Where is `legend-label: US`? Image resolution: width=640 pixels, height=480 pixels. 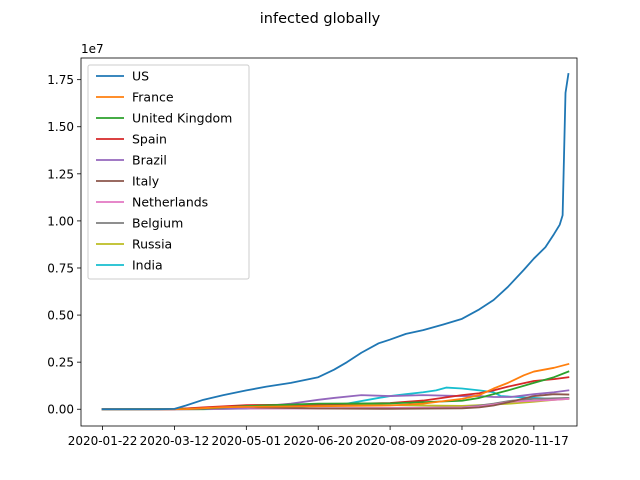 legend-label: US is located at coordinates (140, 76).